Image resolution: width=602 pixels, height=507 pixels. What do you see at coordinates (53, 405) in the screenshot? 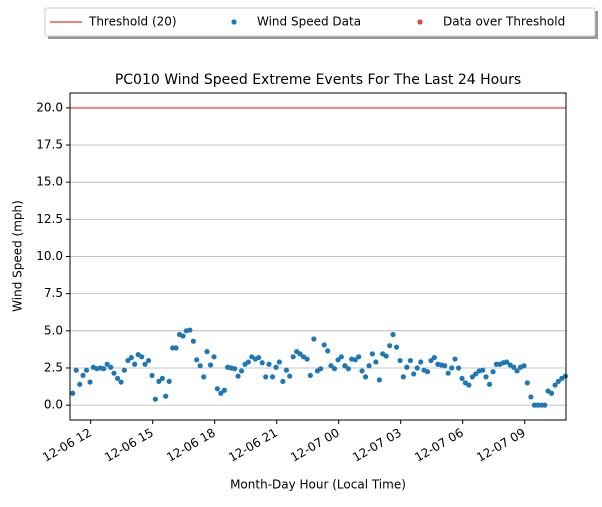
I see `y-tick-label: 0.0` at bounding box center [53, 405].